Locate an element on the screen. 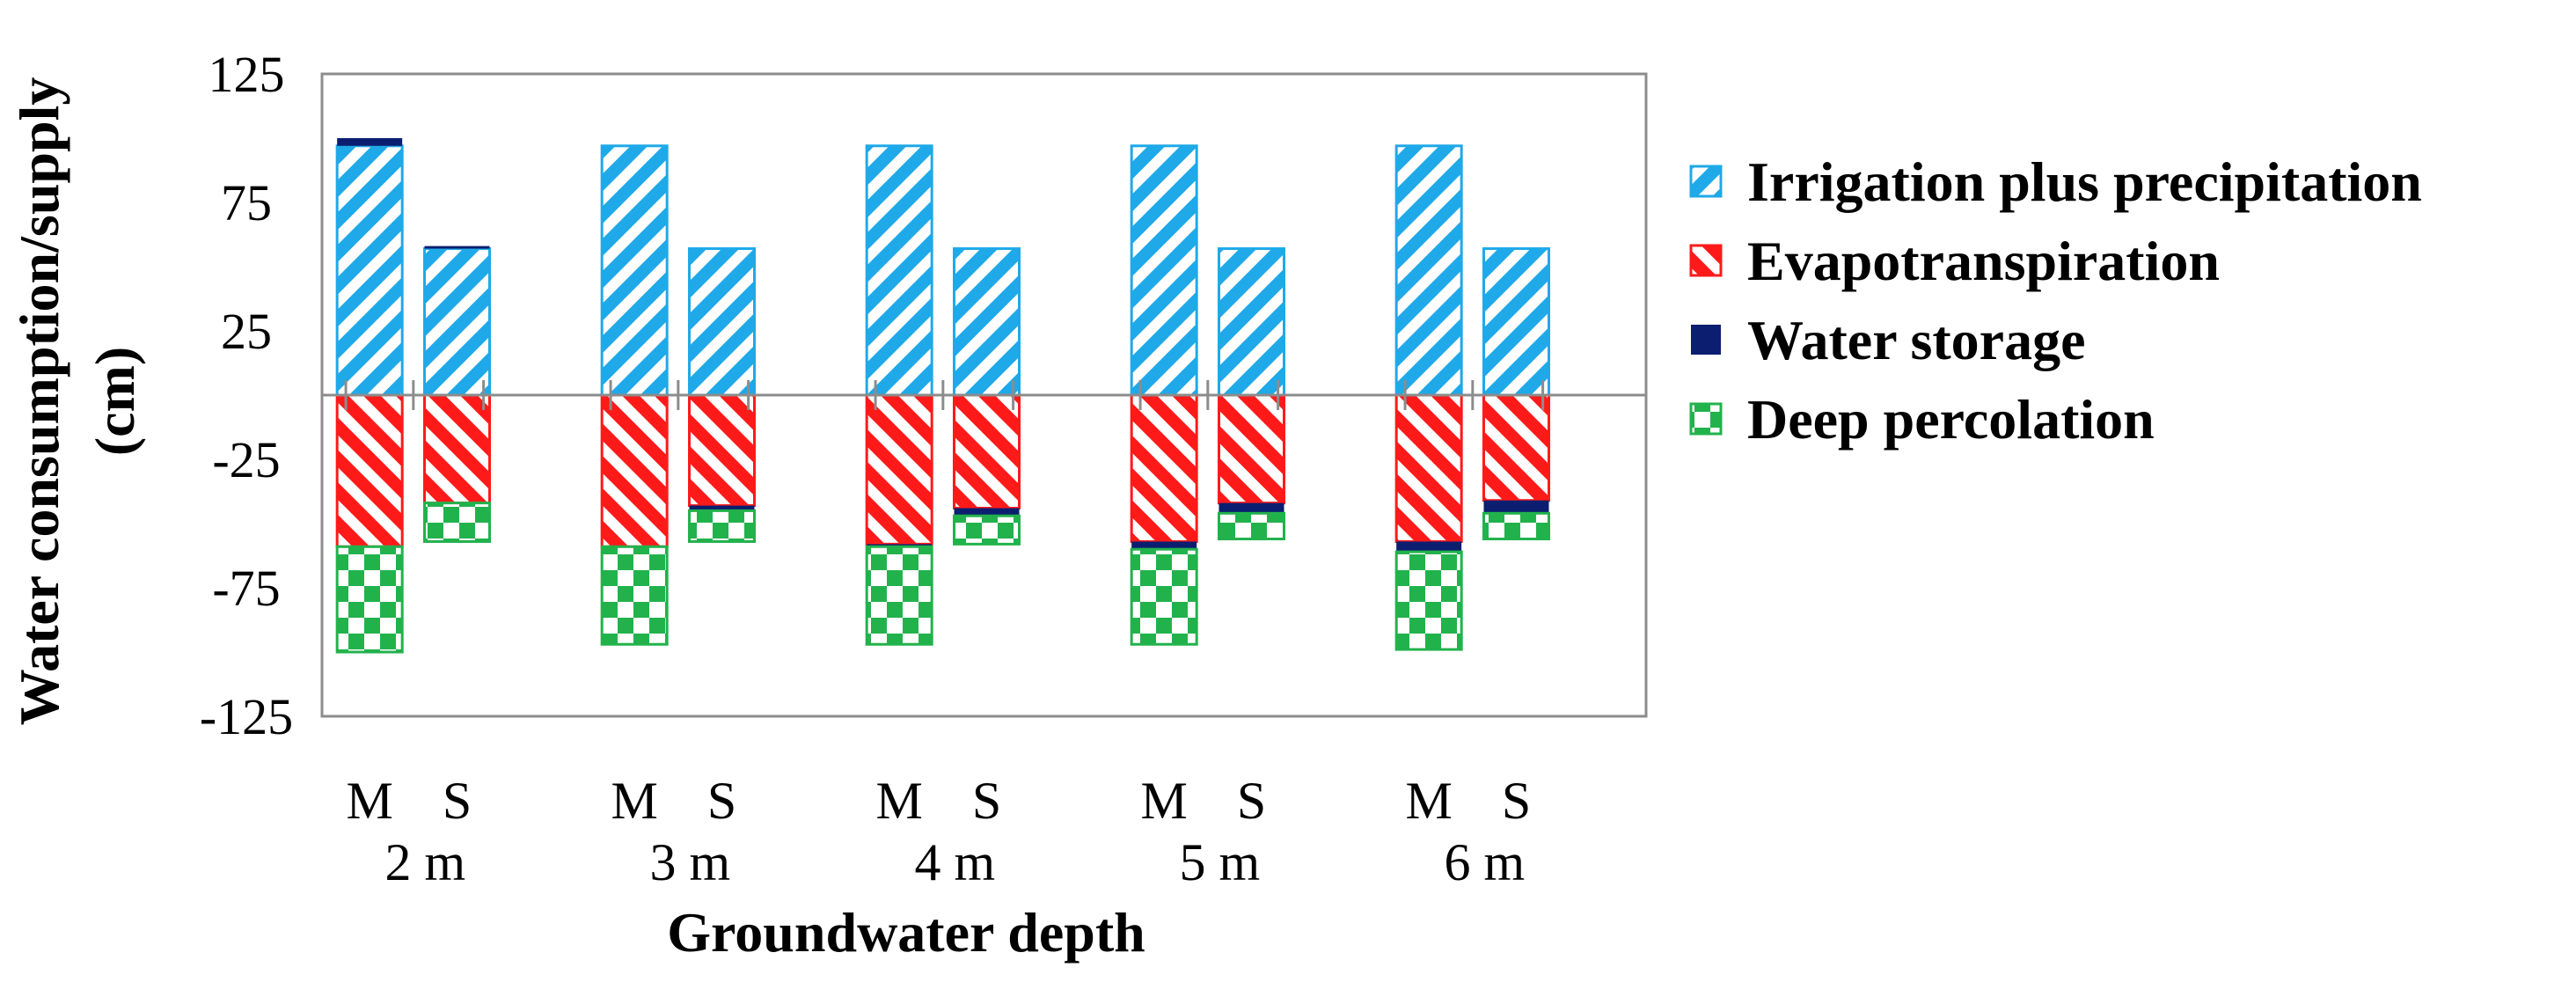 Image resolution: width=2576 pixels, height=982 pixels. y-axis-title: Water consumption/supply (cm) is located at coordinates (77, 402).